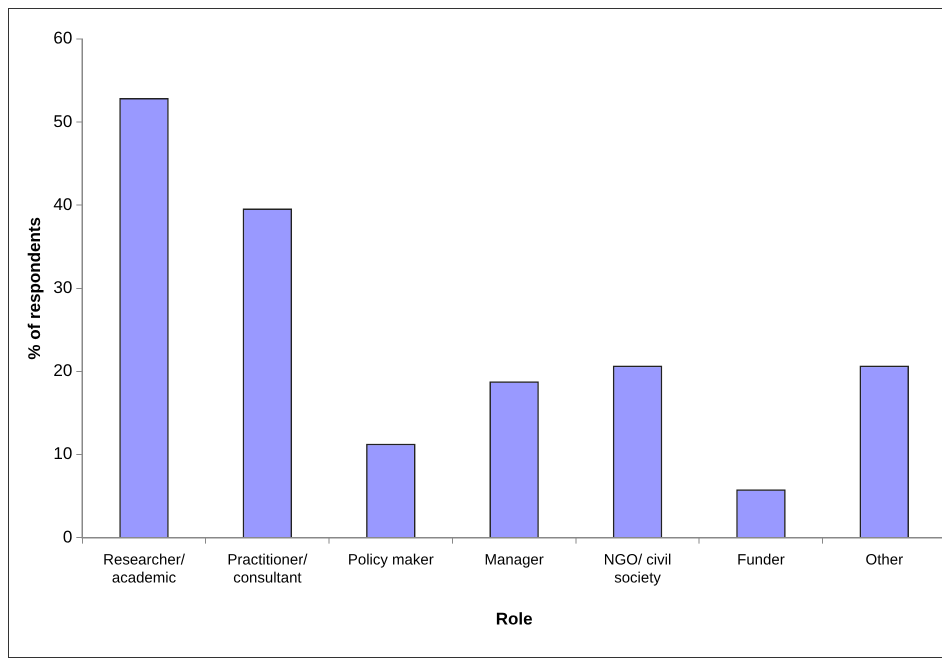  I want to click on y-tick-label: 0, so click(67, 536).